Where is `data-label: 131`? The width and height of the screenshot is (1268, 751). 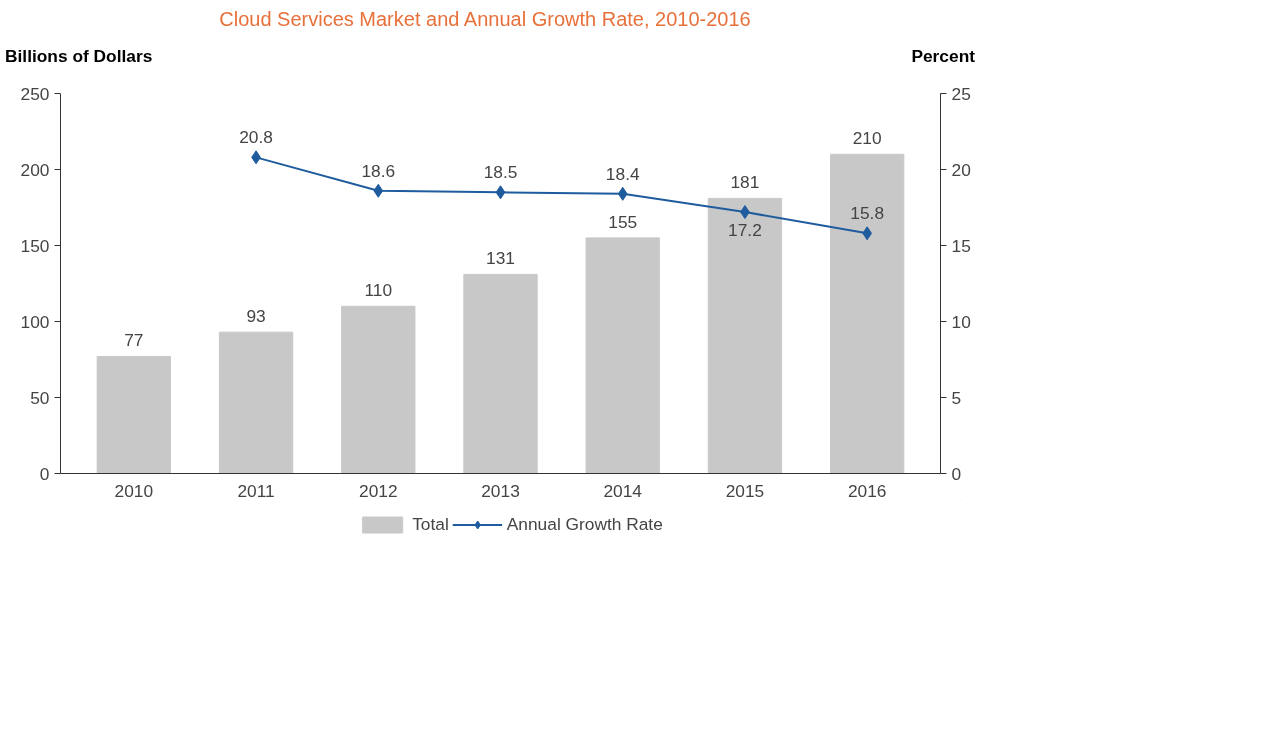 data-label: 131 is located at coordinates (500, 258).